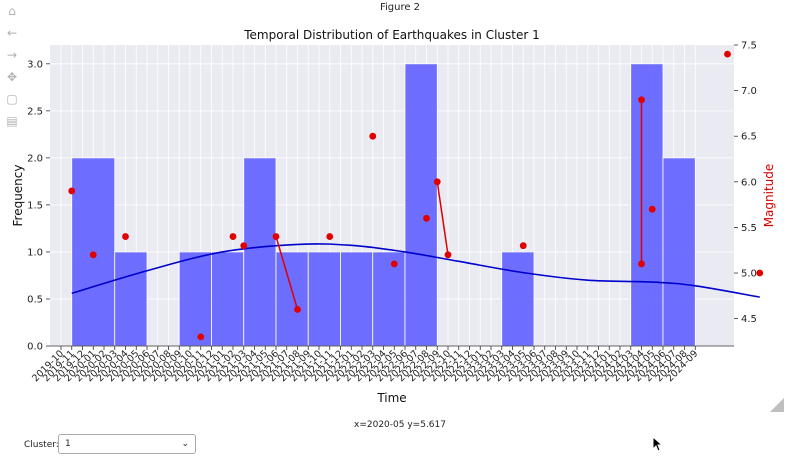  Describe the element at coordinates (749, 46) in the screenshot. I see `y2-tick-label: 7.5` at that location.